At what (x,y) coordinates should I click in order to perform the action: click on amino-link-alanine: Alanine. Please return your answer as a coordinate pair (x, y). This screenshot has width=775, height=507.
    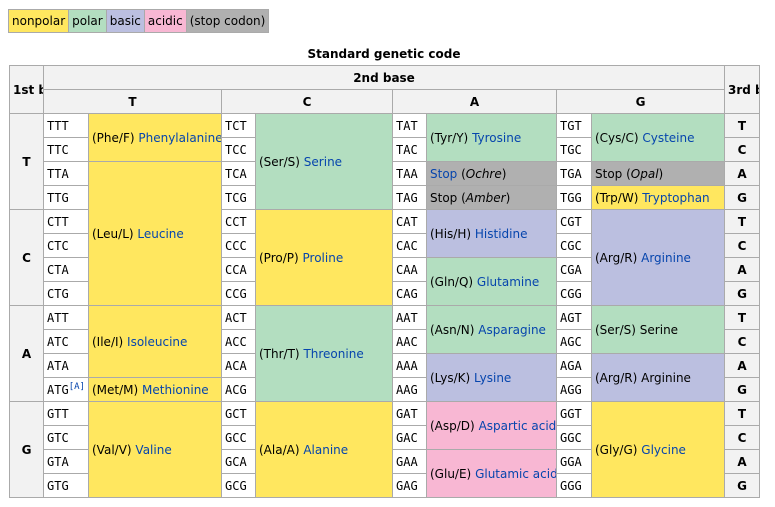
    Looking at the image, I should click on (326, 449).